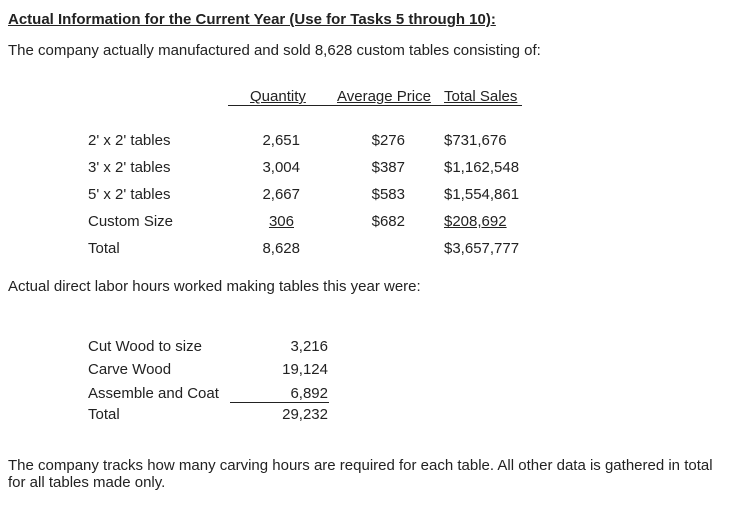 The width and height of the screenshot is (746, 514). I want to click on header-total-sales: Total Sales, so click(481, 96).